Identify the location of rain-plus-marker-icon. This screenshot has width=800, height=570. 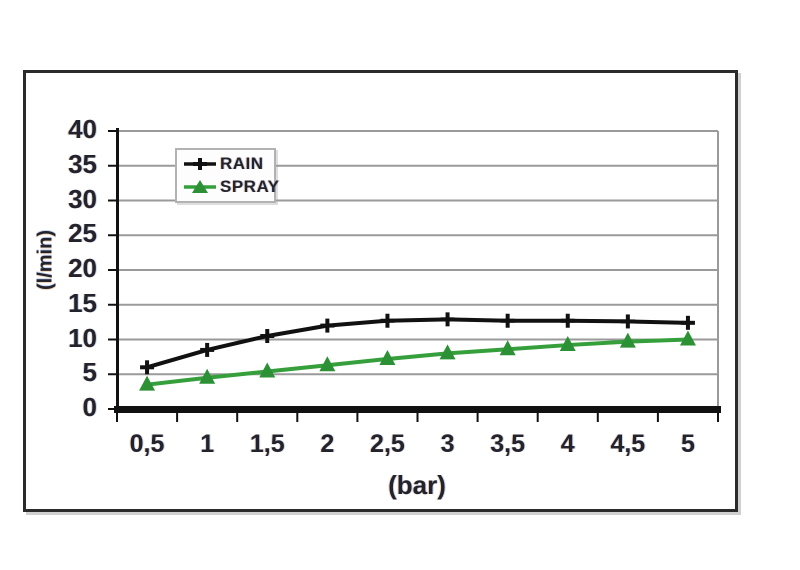
(200, 163).